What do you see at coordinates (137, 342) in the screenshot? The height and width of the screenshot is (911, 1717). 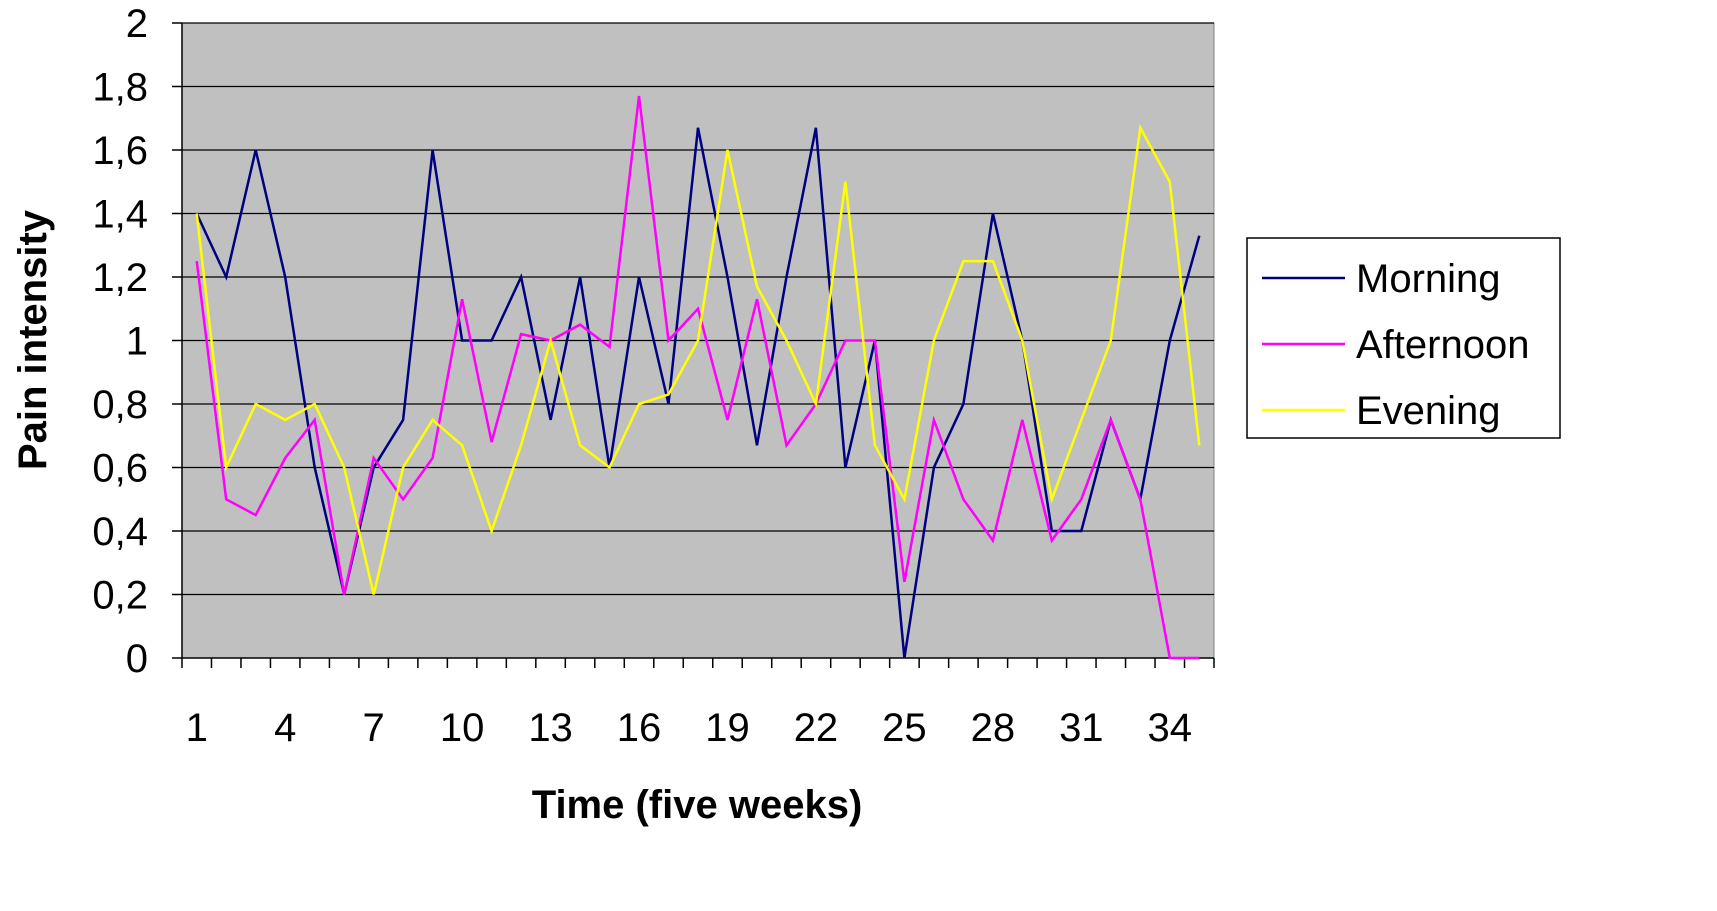 I see `y-tick-label: 1` at bounding box center [137, 342].